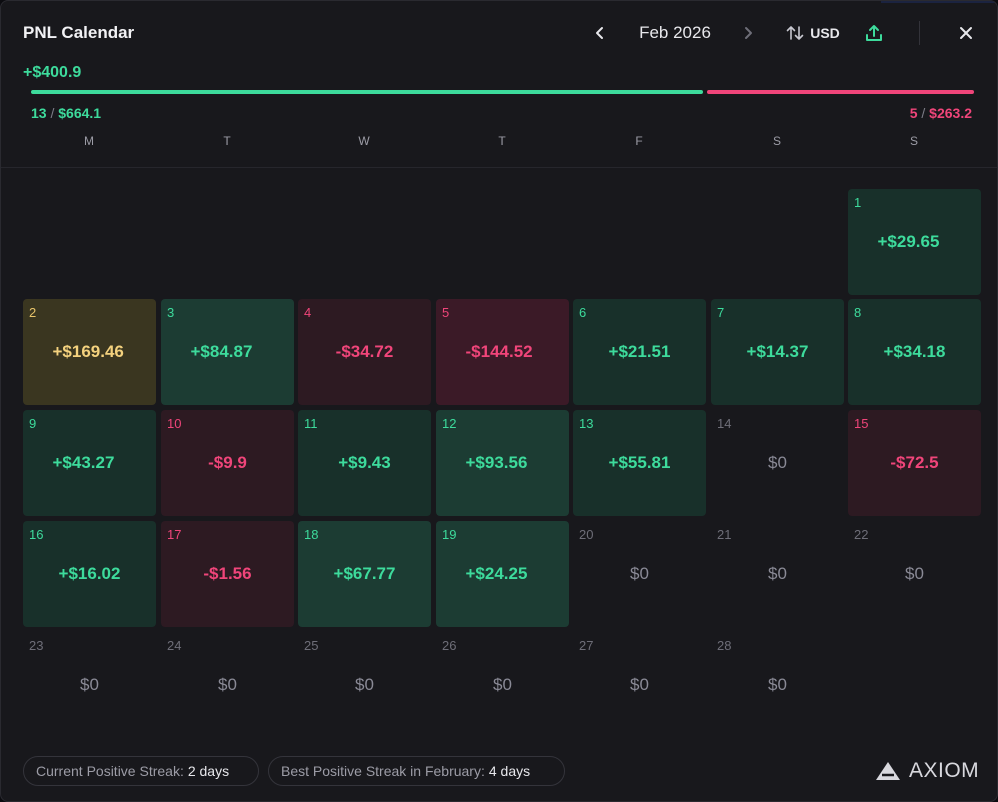  Describe the element at coordinates (499, 351) in the screenshot. I see `day-pnl-value: -$144.52` at that location.